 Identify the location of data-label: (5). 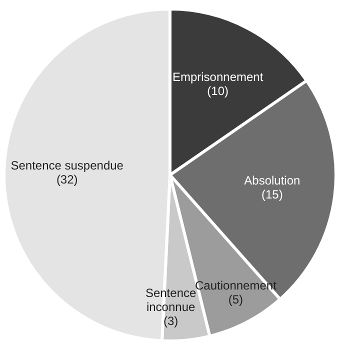
(236, 299).